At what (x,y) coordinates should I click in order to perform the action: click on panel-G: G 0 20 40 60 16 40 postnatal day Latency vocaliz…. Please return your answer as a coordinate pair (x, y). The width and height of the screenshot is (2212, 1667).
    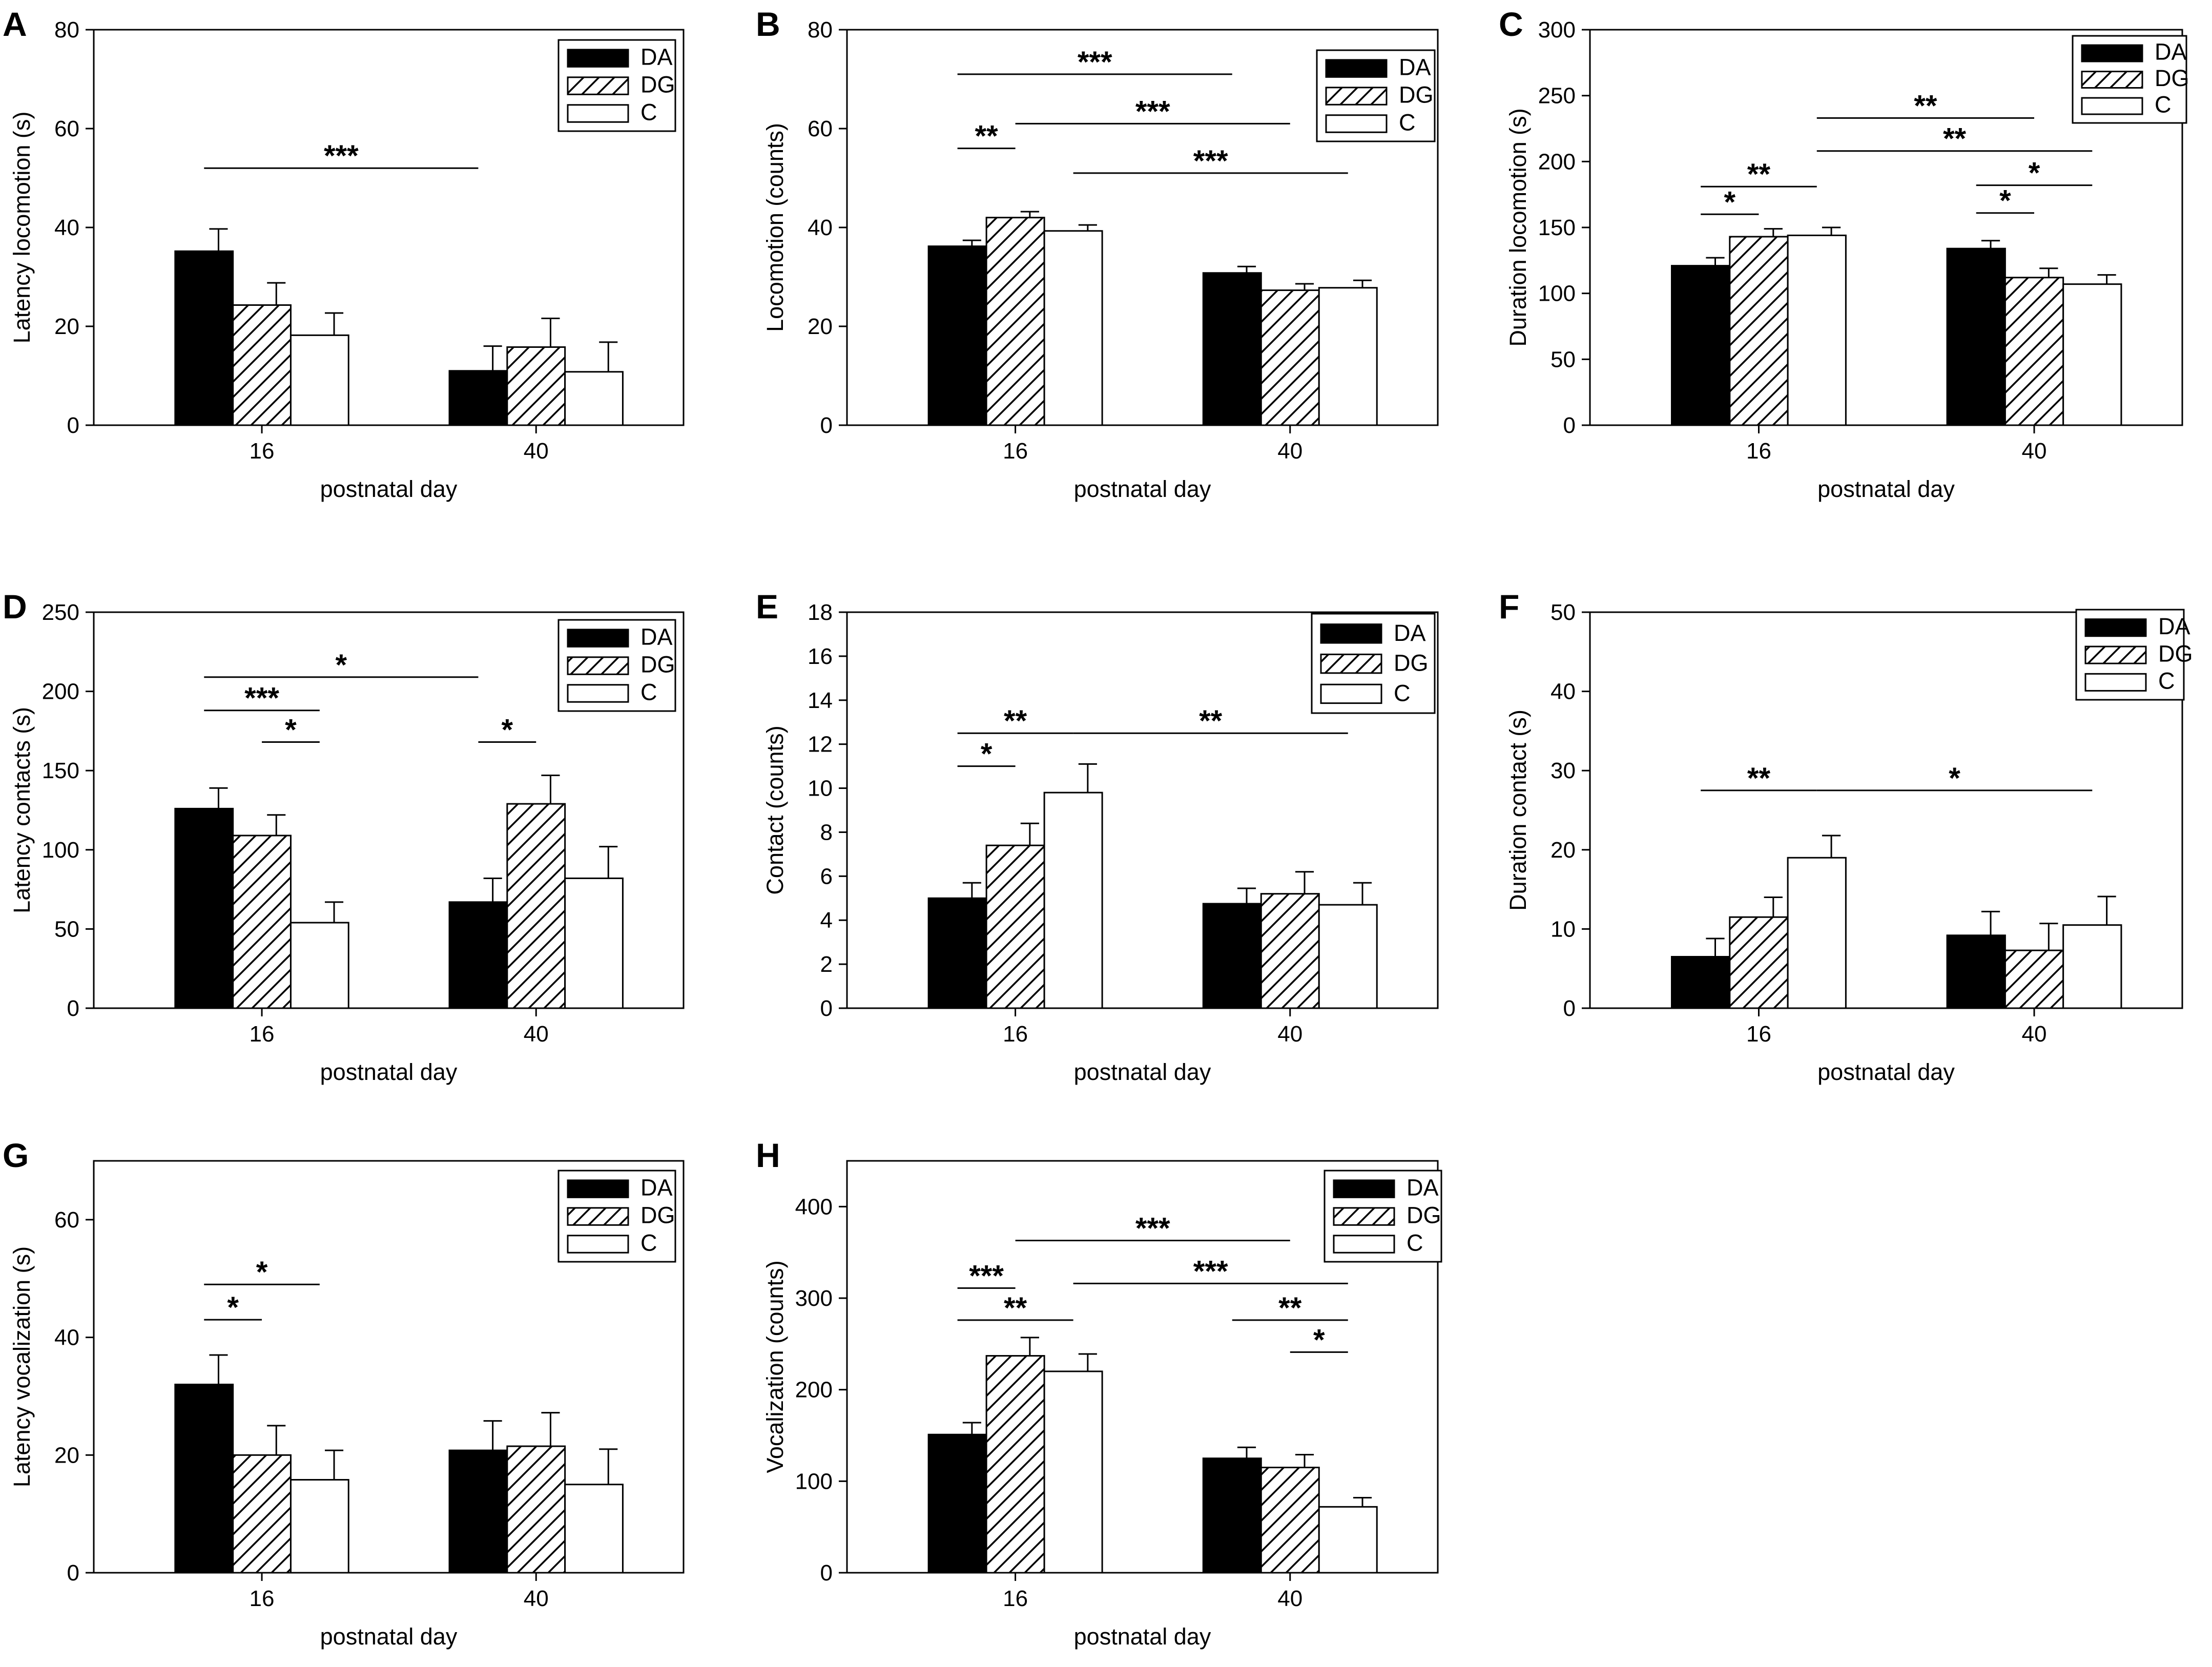
    Looking at the image, I should click on (344, 1393).